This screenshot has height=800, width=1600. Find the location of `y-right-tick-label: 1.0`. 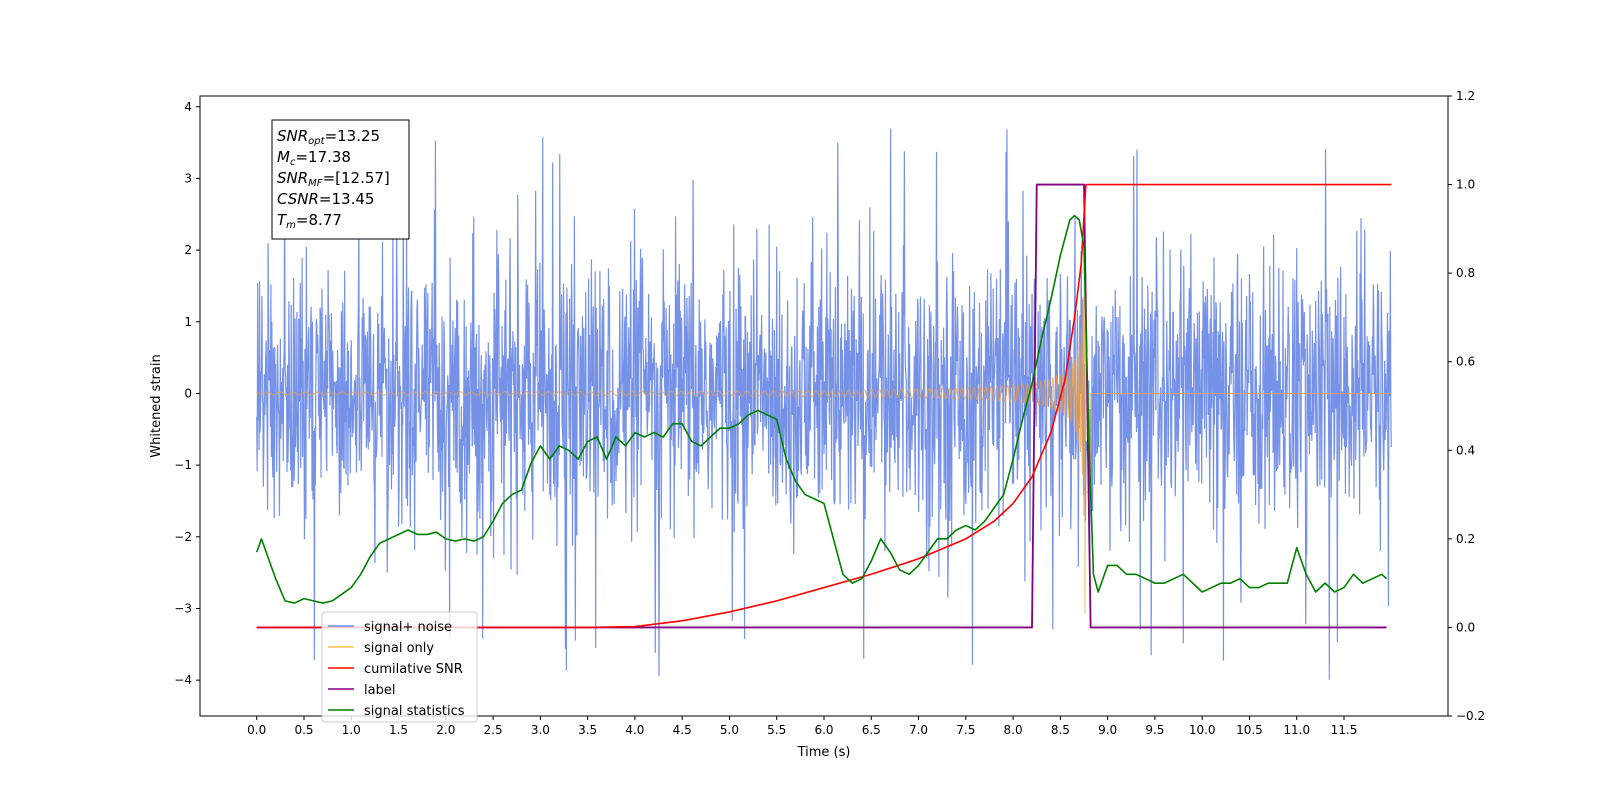

y-right-tick-label: 1.0 is located at coordinates (1465, 185).